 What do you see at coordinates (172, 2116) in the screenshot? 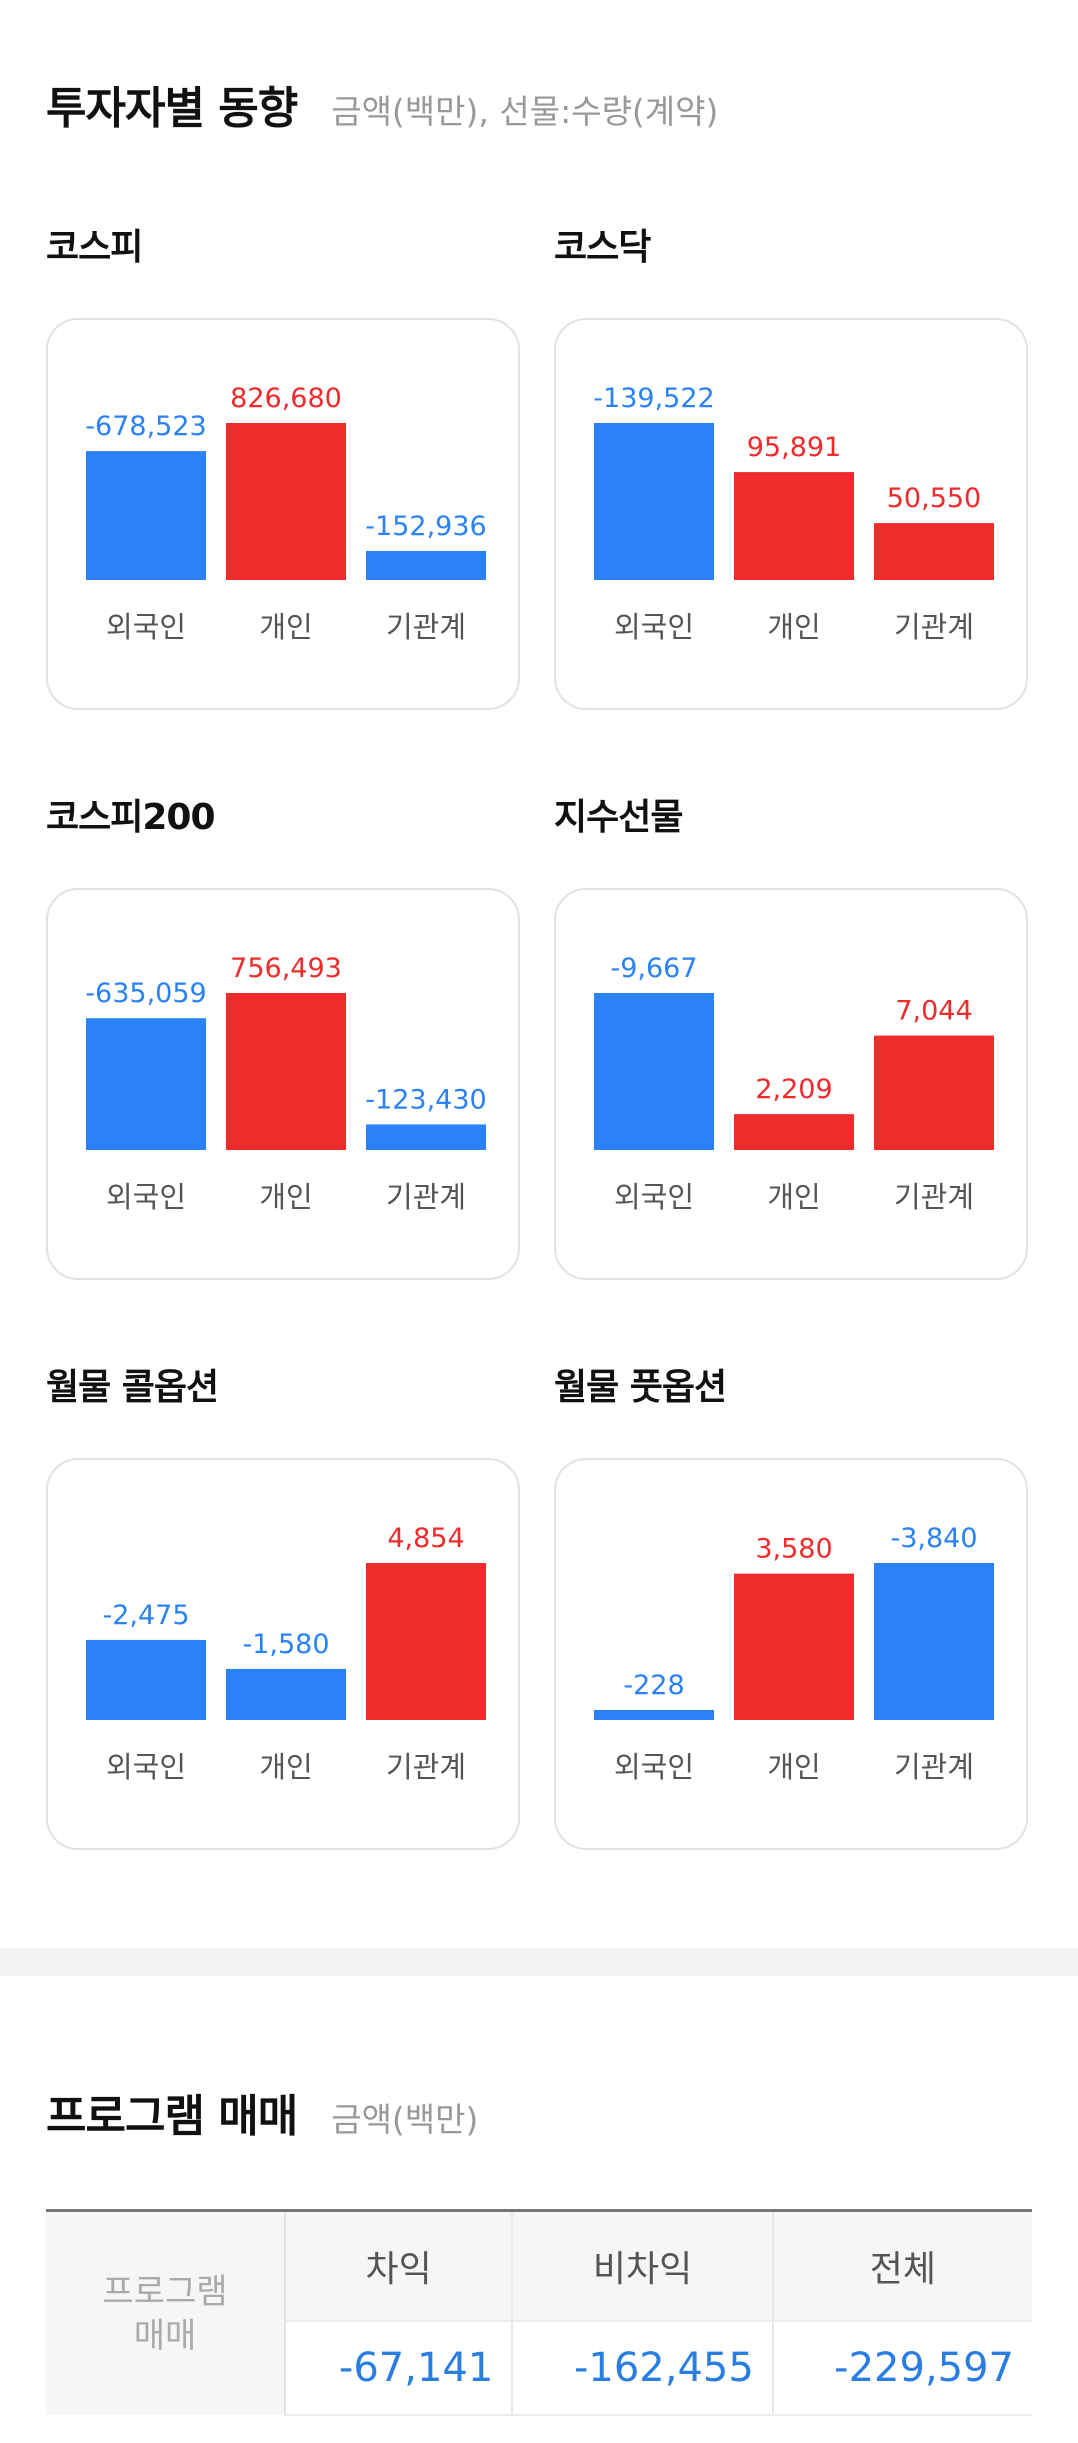
I see `program-section-title: 프로그램 매매` at bounding box center [172, 2116].